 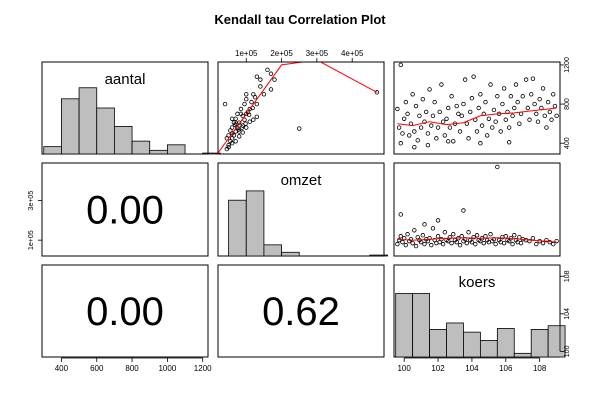 What do you see at coordinates (301, 312) in the screenshot?
I see `correlation-value: 0.62` at bounding box center [301, 312].